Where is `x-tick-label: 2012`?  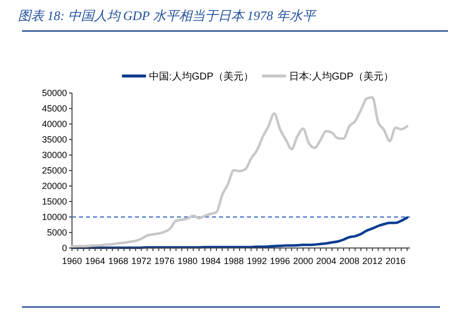
x-tick-label: 2012 is located at coordinates (372, 261).